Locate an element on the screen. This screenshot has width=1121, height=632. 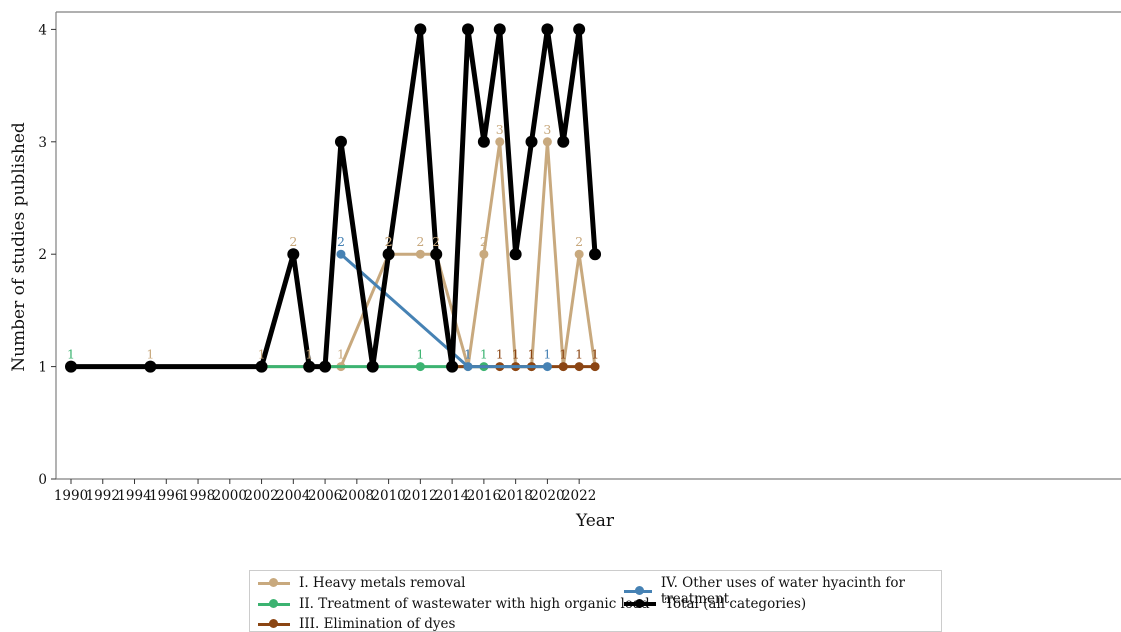
x-tick-label: 1994 is located at coordinates (134, 496).